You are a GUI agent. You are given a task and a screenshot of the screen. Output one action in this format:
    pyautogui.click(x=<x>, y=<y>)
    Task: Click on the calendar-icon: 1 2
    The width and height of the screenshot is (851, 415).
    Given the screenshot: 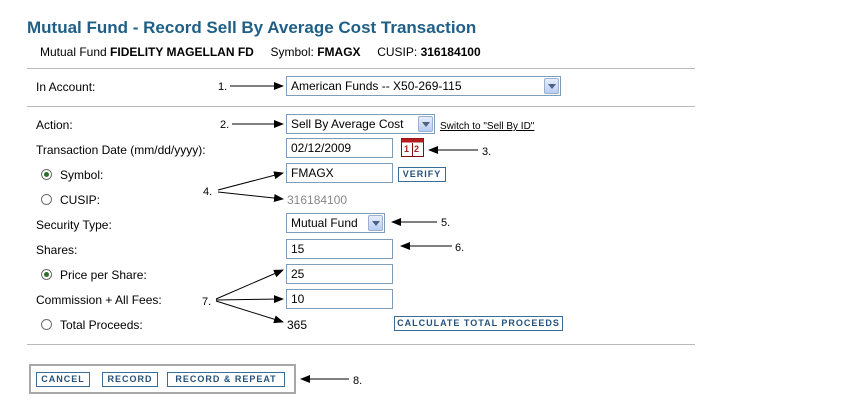 What is the action you would take?
    pyautogui.click(x=412, y=147)
    